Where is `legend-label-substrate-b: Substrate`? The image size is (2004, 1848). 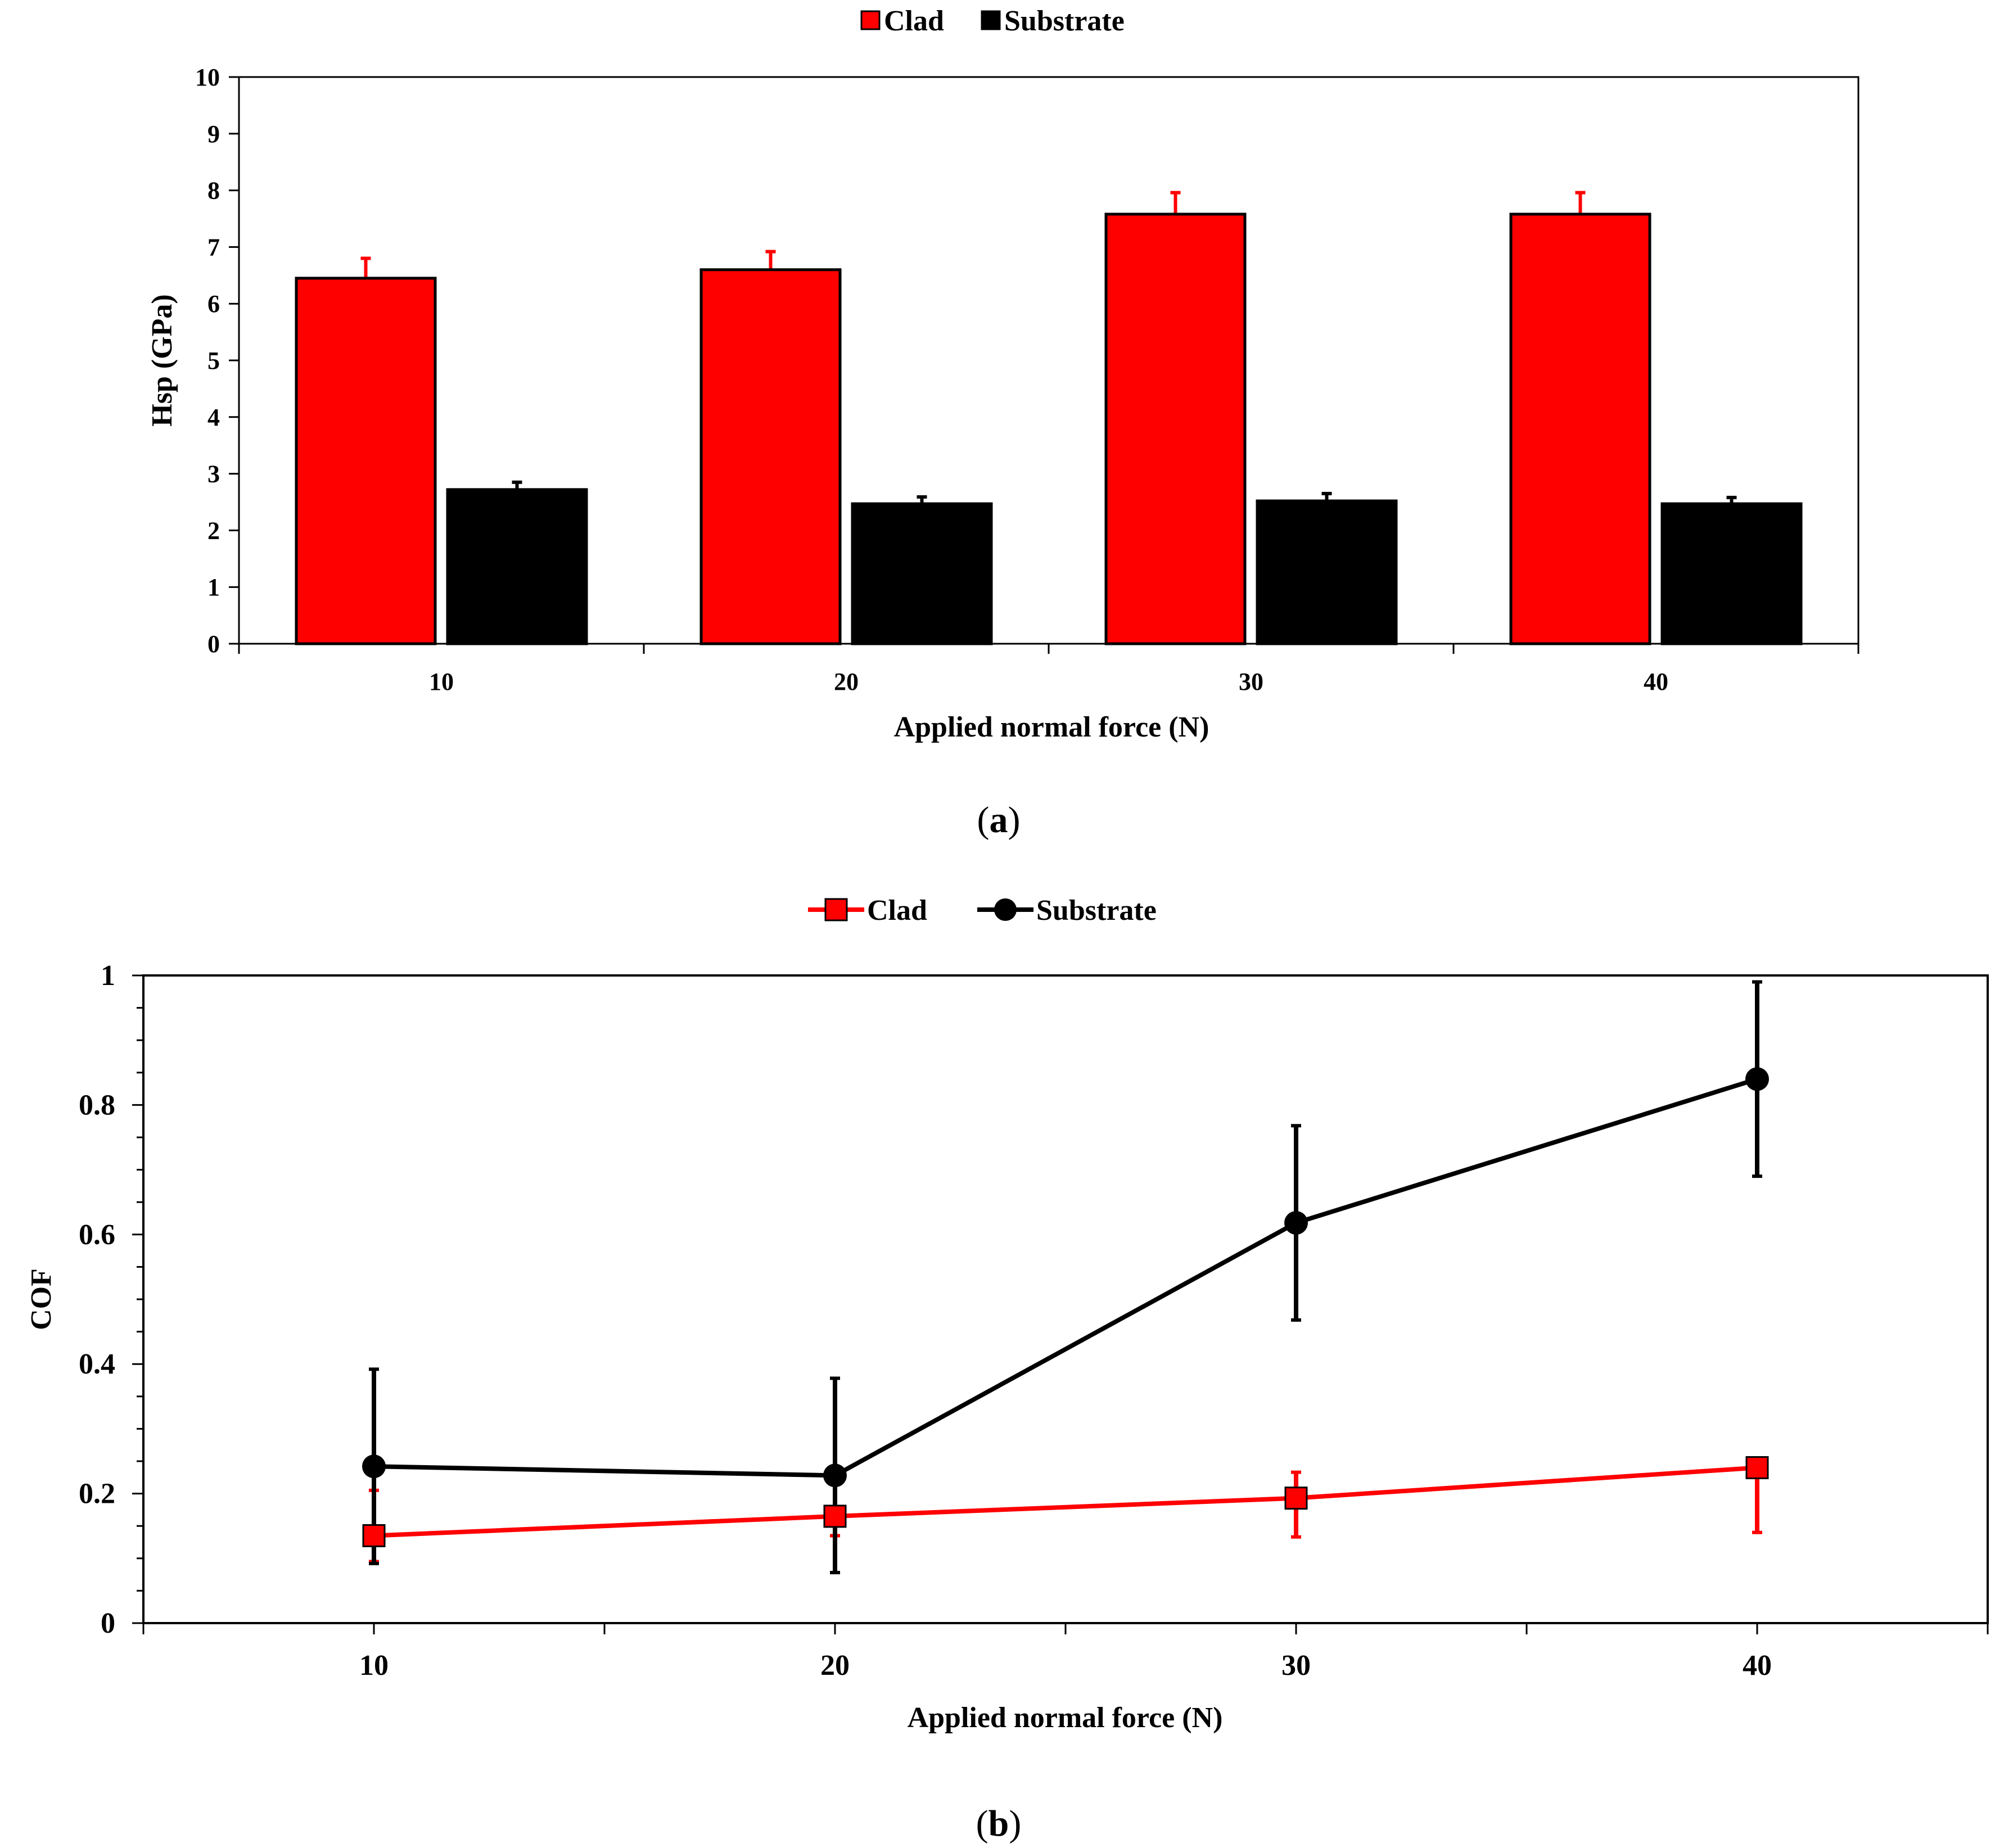
legend-label-substrate-b: Substrate is located at coordinates (1096, 910).